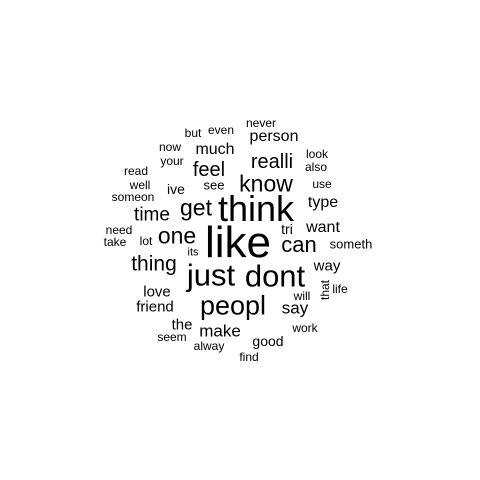  What do you see at coordinates (214, 185) in the screenshot?
I see `word-see: see` at bounding box center [214, 185].